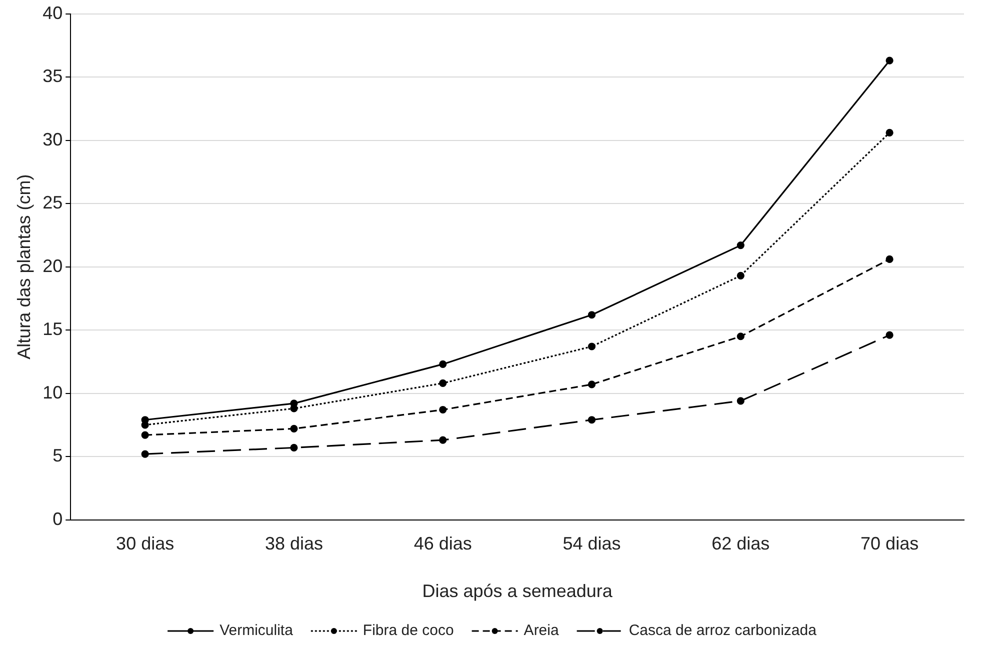 The height and width of the screenshot is (647, 984). I want to click on y-tick-label: 25, so click(52, 202).